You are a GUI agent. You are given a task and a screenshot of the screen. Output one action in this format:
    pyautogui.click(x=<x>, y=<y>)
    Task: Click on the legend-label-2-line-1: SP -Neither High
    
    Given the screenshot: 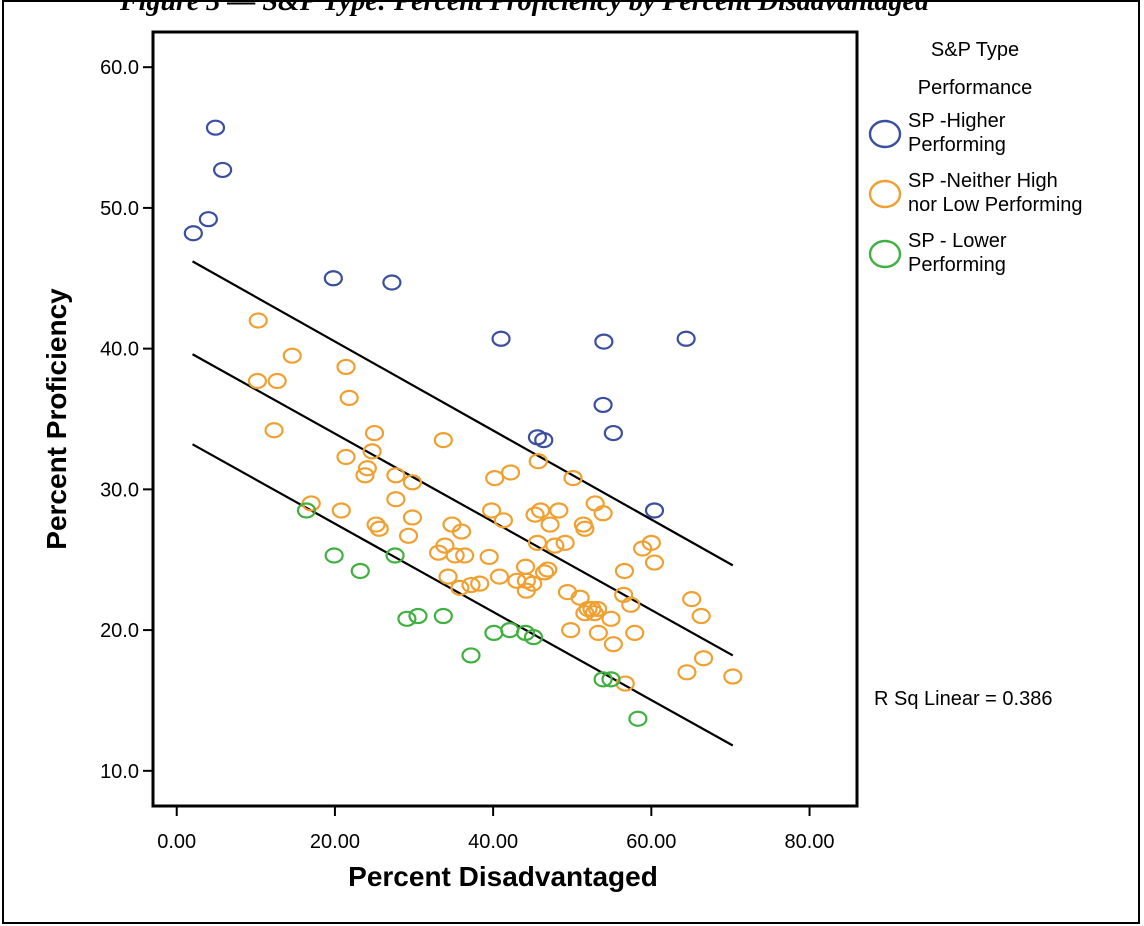 What is the action you would take?
    pyautogui.click(x=983, y=181)
    